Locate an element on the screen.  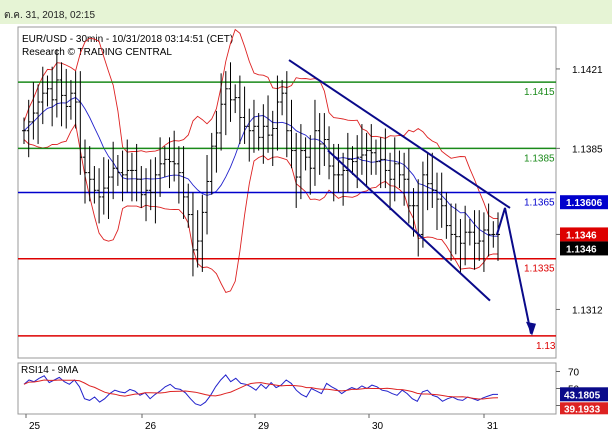
rsi-ma-tag: 39.1933 is located at coordinates (582, 409).